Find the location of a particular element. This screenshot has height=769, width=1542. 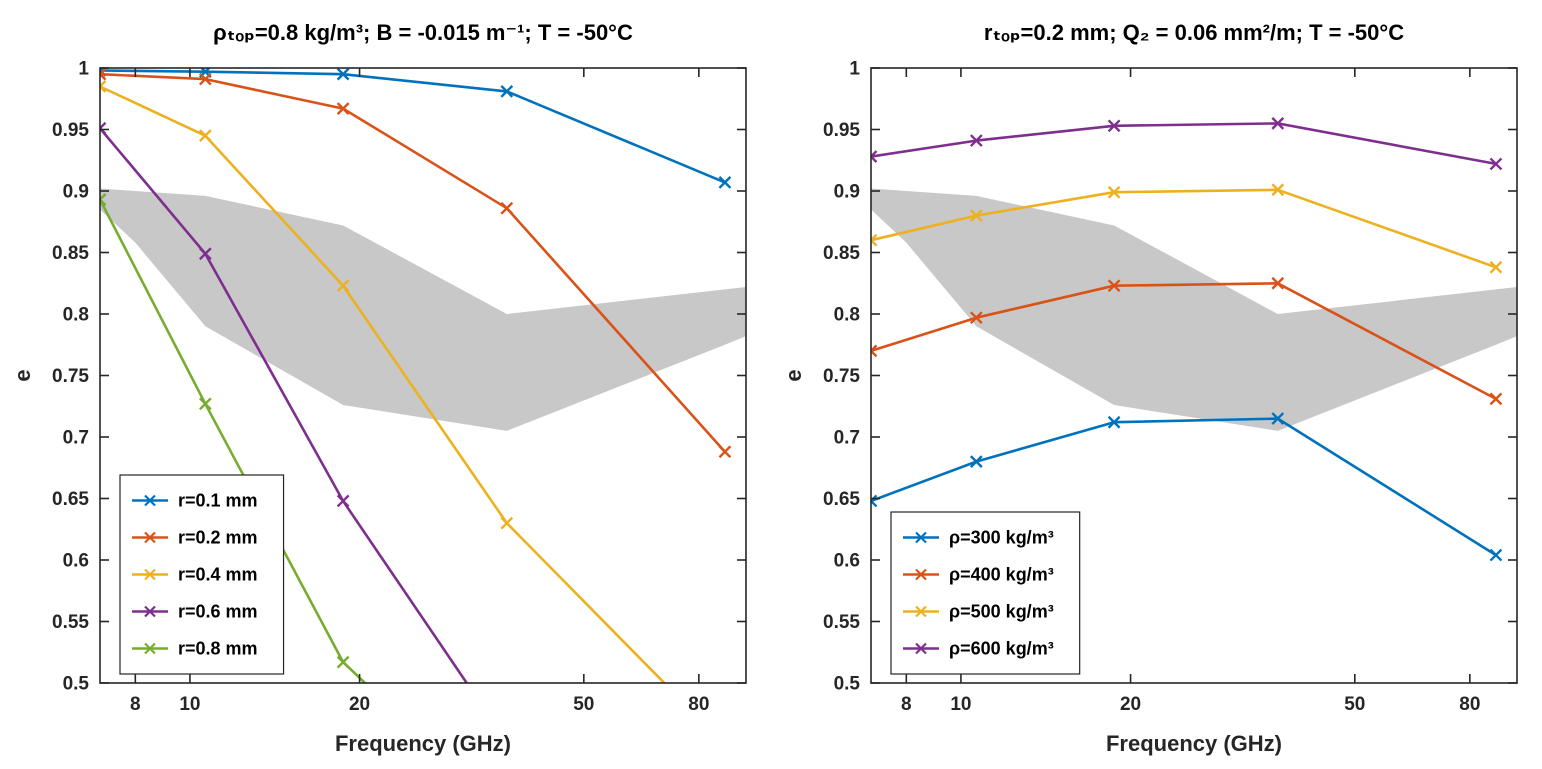

chart-title: rₜₒₚ=0.2 mm; Q₂ = 0.06 mm²/m; T = -50°C is located at coordinates (1194, 32).